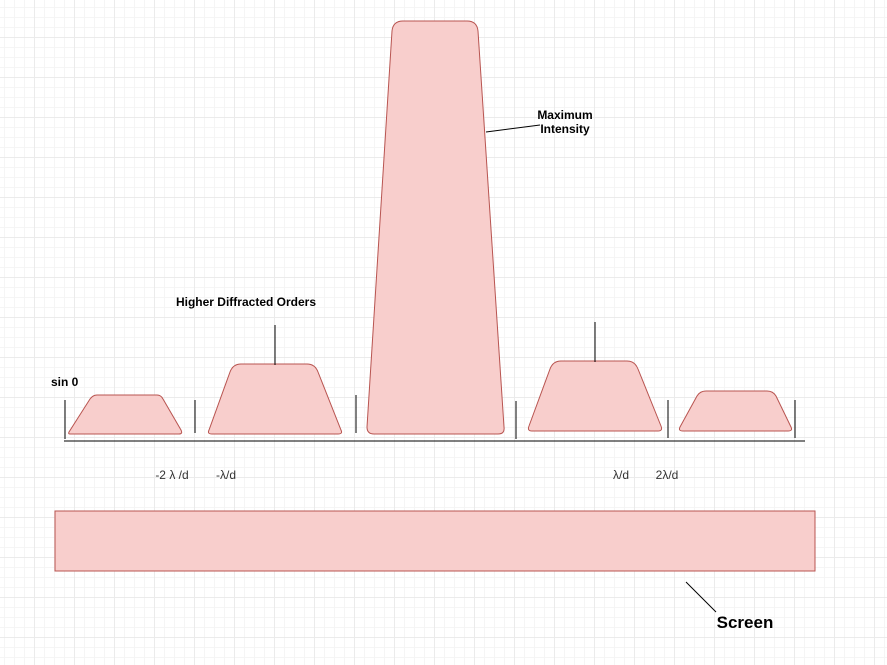  I want to click on tick-label-plus-2: 2λ/d, so click(667, 475).